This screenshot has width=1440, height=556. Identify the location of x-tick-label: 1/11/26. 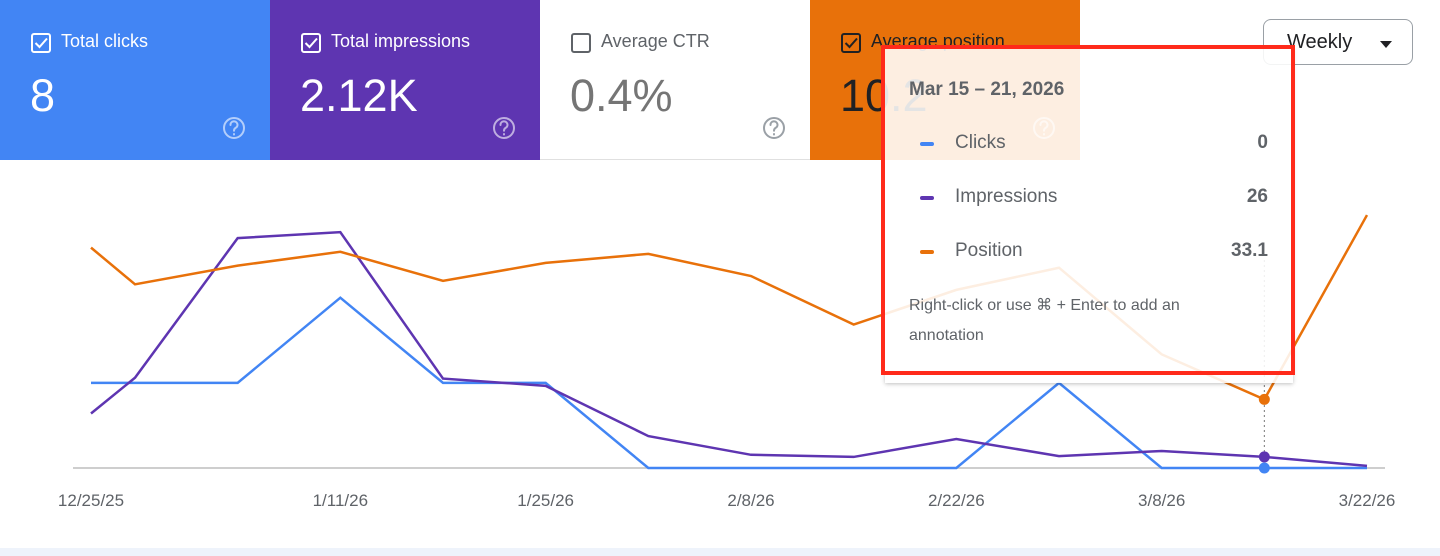
(340, 500).